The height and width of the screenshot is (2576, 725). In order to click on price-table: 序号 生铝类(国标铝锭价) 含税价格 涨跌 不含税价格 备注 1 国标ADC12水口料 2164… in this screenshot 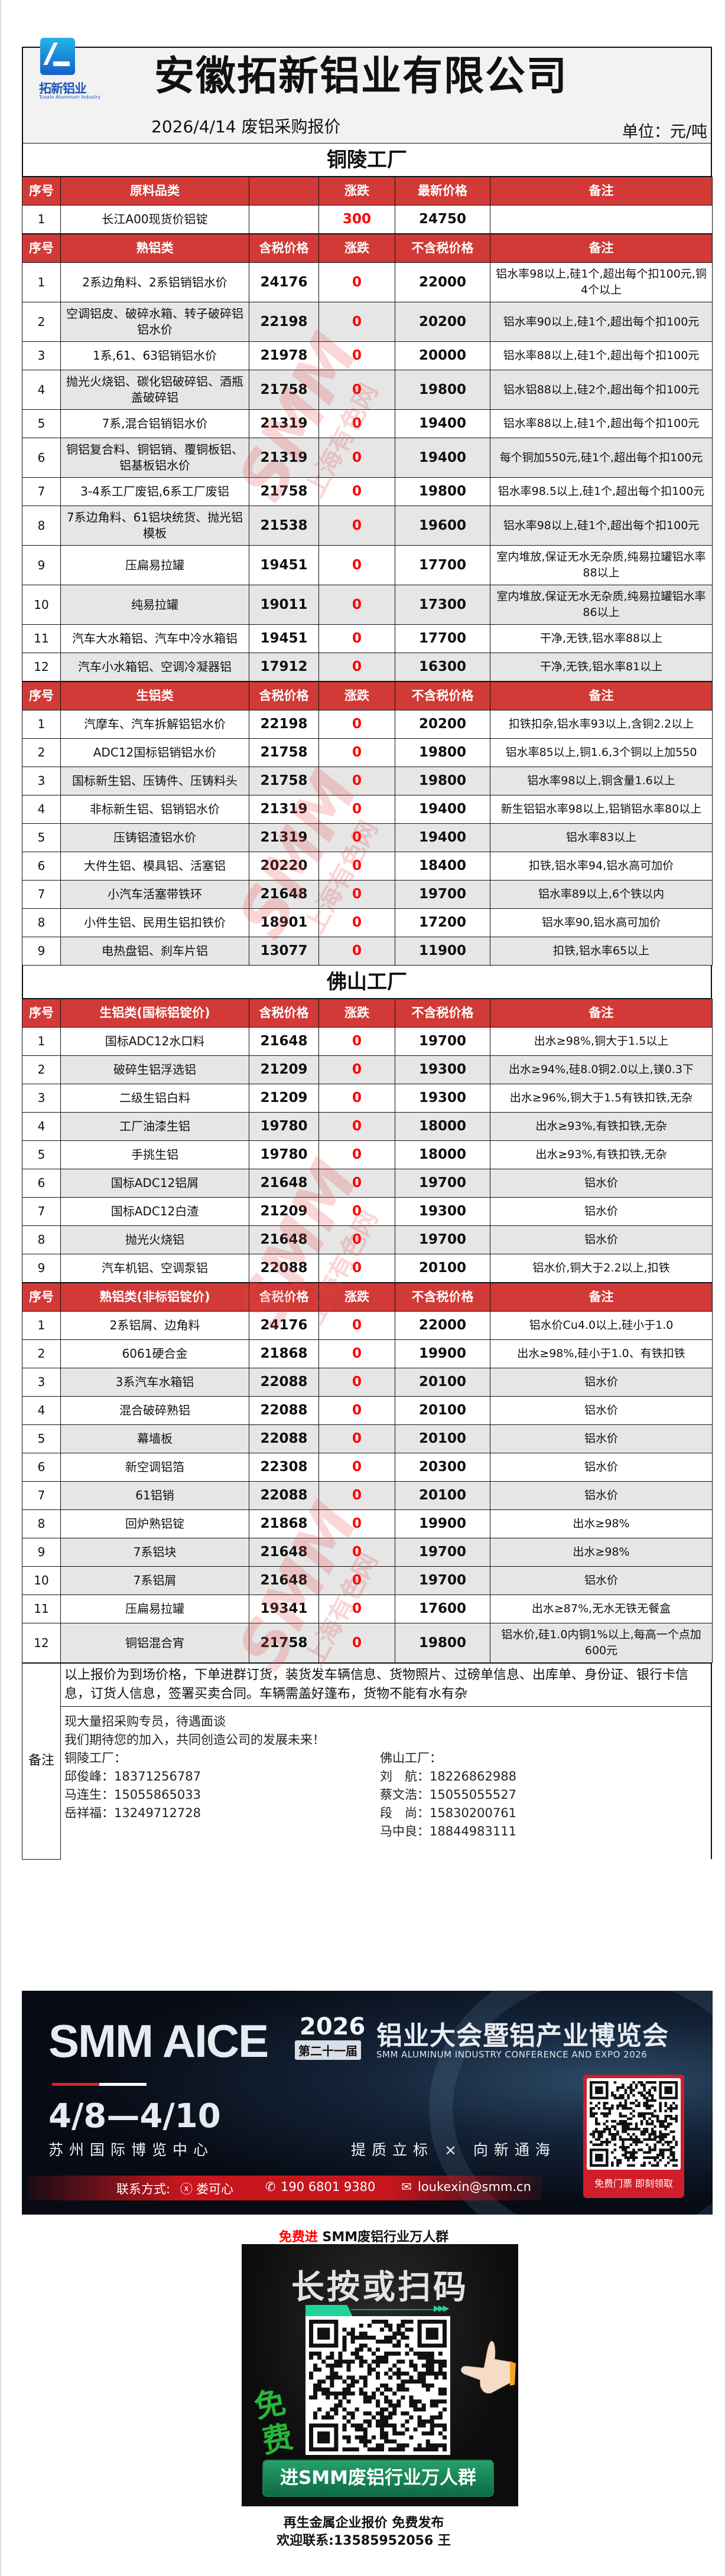, I will do `click(367, 1141)`.